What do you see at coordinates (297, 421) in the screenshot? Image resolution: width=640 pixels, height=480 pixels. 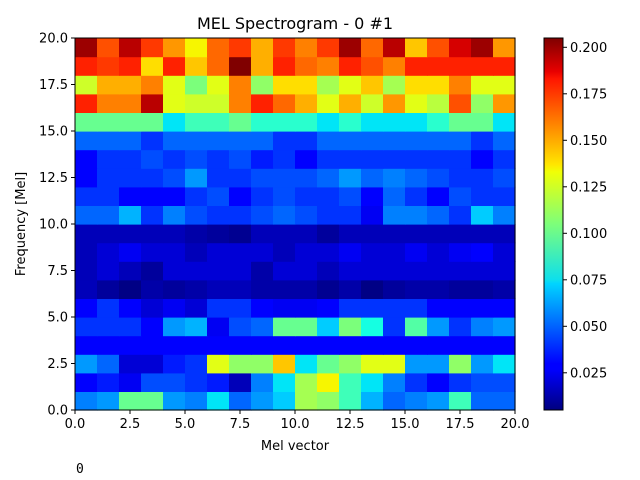 I see `x-axis-ticks: 0.0 2.5 5.0 7.5 10.0 12.5 15.0 17.5 20.0` at bounding box center [297, 421].